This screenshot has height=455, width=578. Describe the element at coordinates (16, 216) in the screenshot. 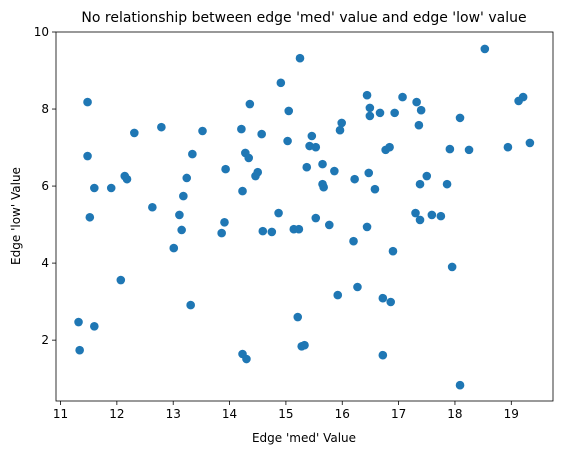

I see `y-axis-label: Edge 'low' Value` at that location.